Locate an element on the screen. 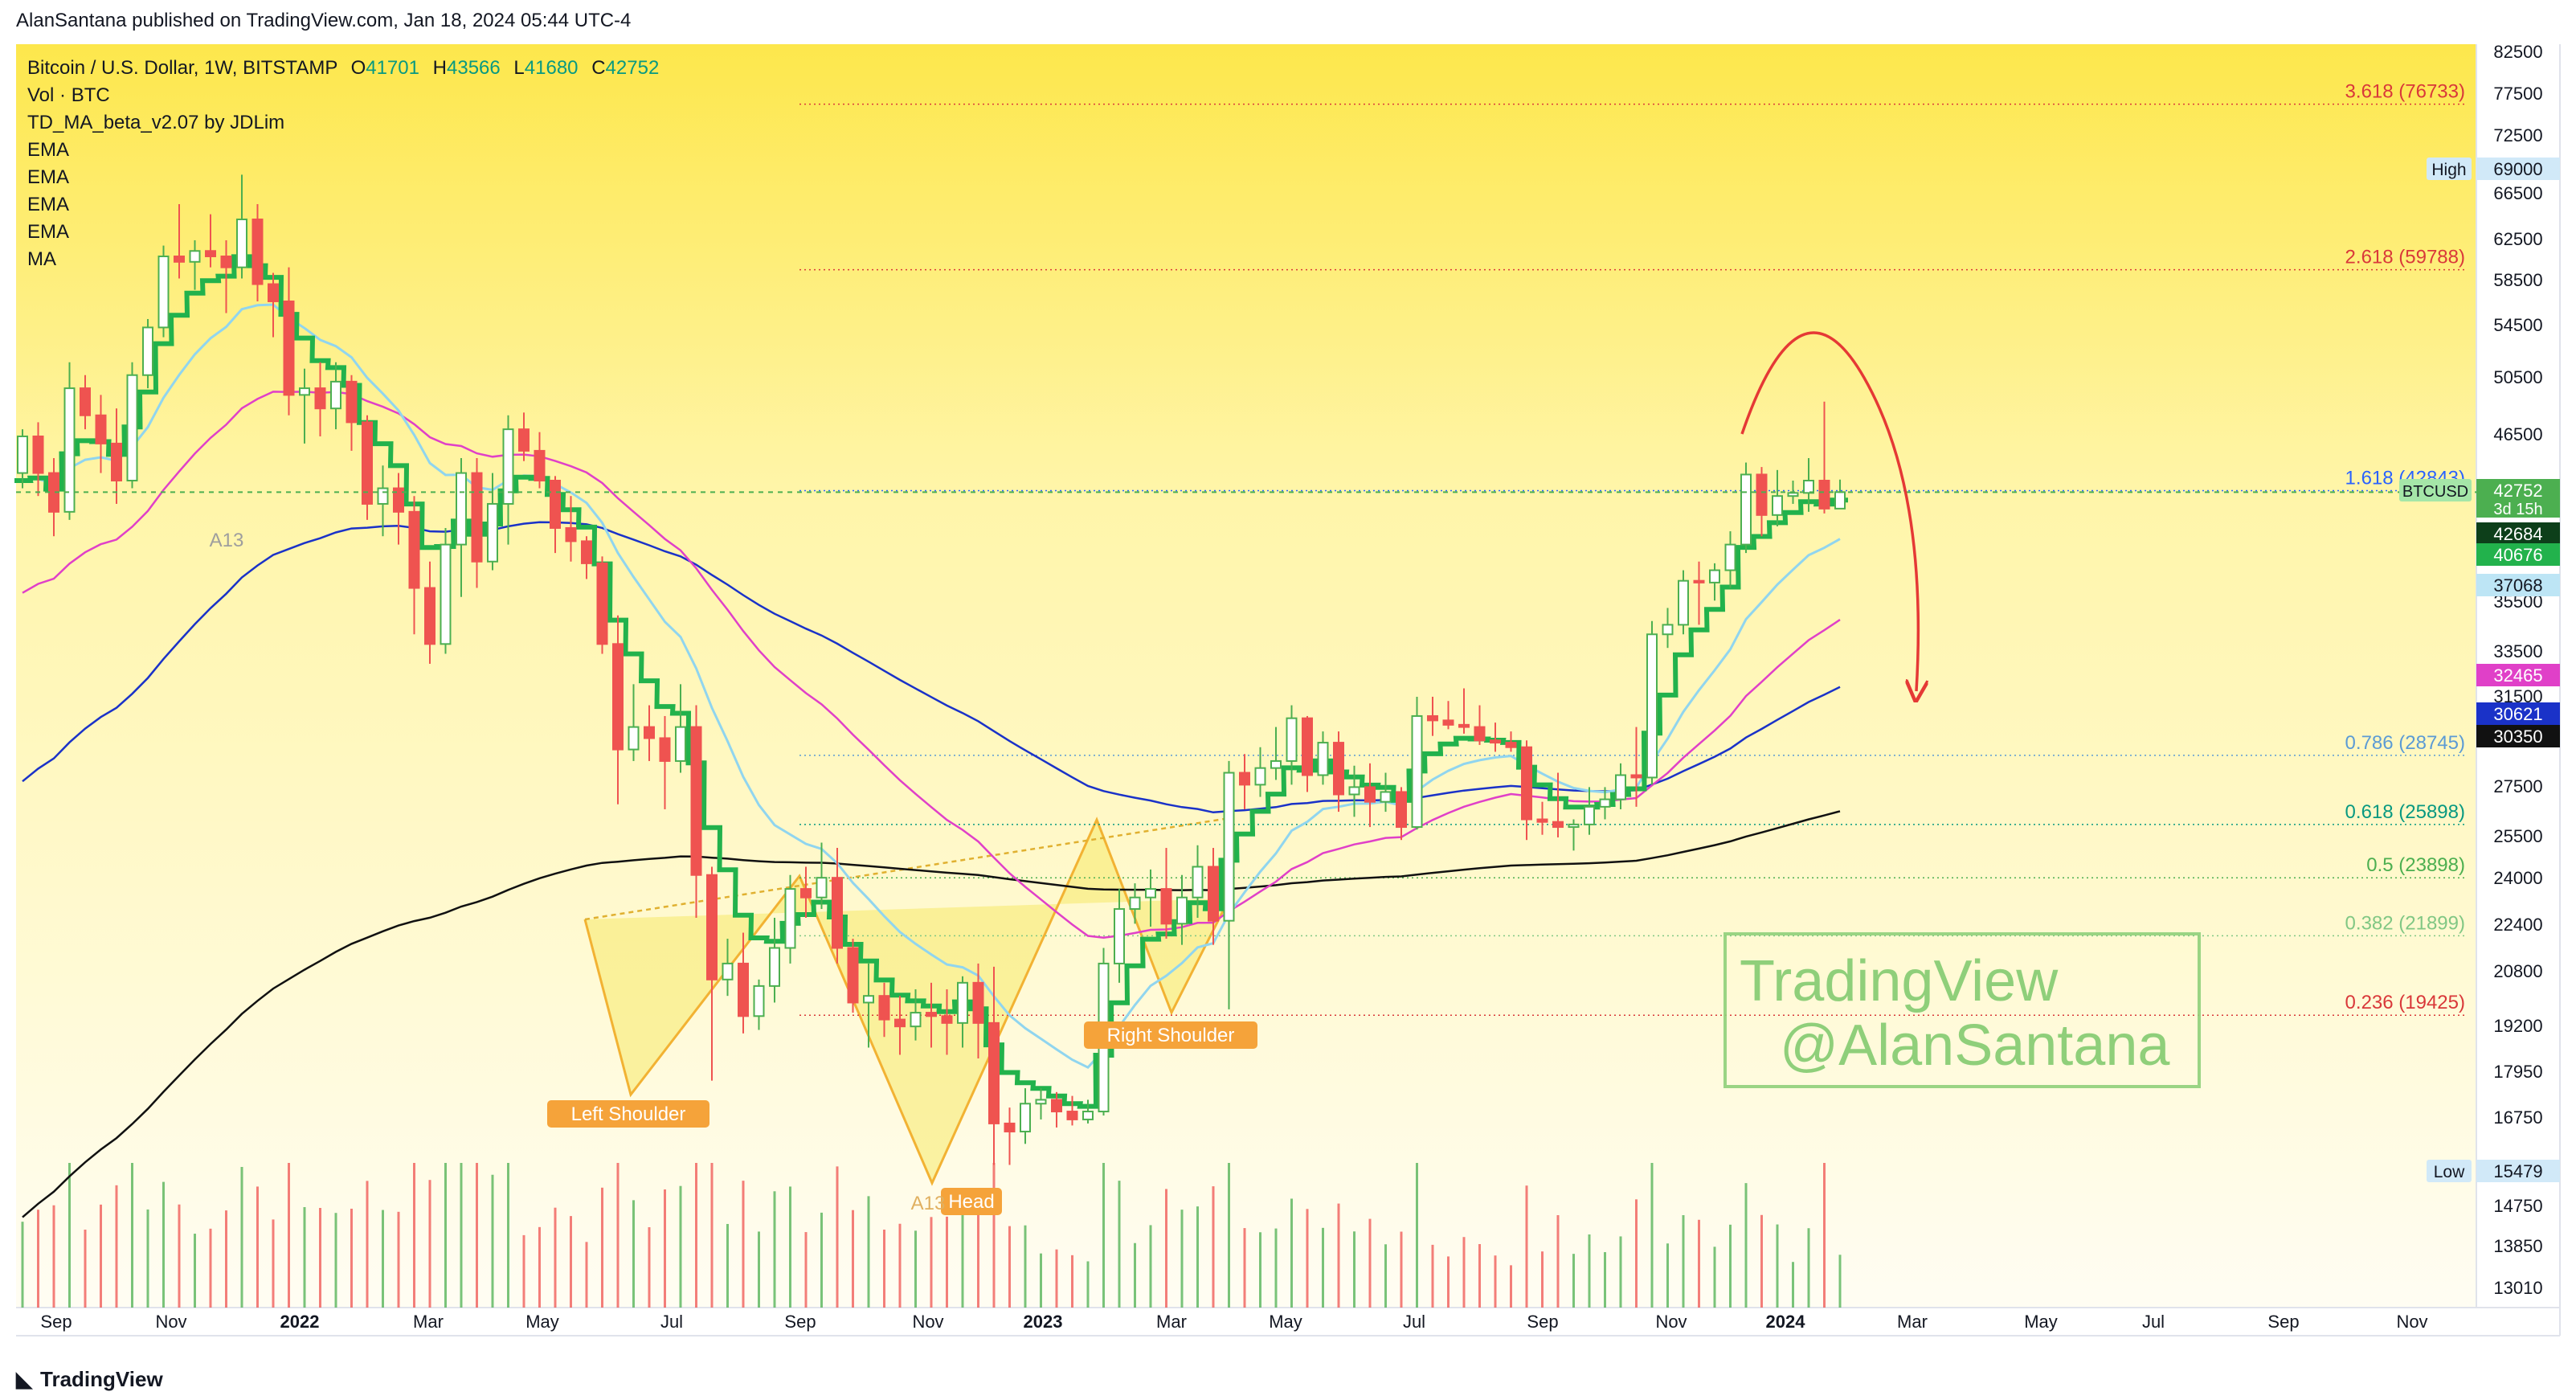  x-tick-label: May is located at coordinates (2041, 1322).